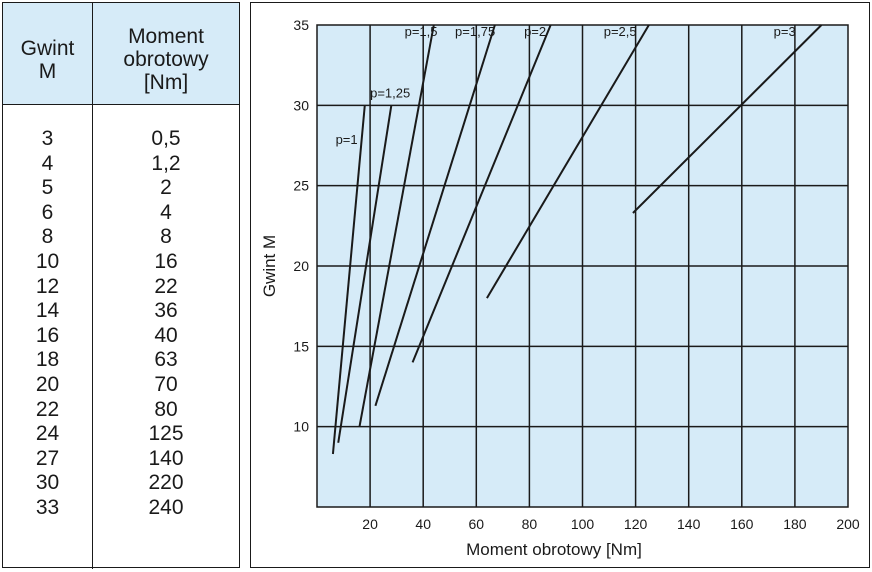 The image size is (872, 572). Describe the element at coordinates (785, 31) in the screenshot. I see `series-label: p=3` at that location.